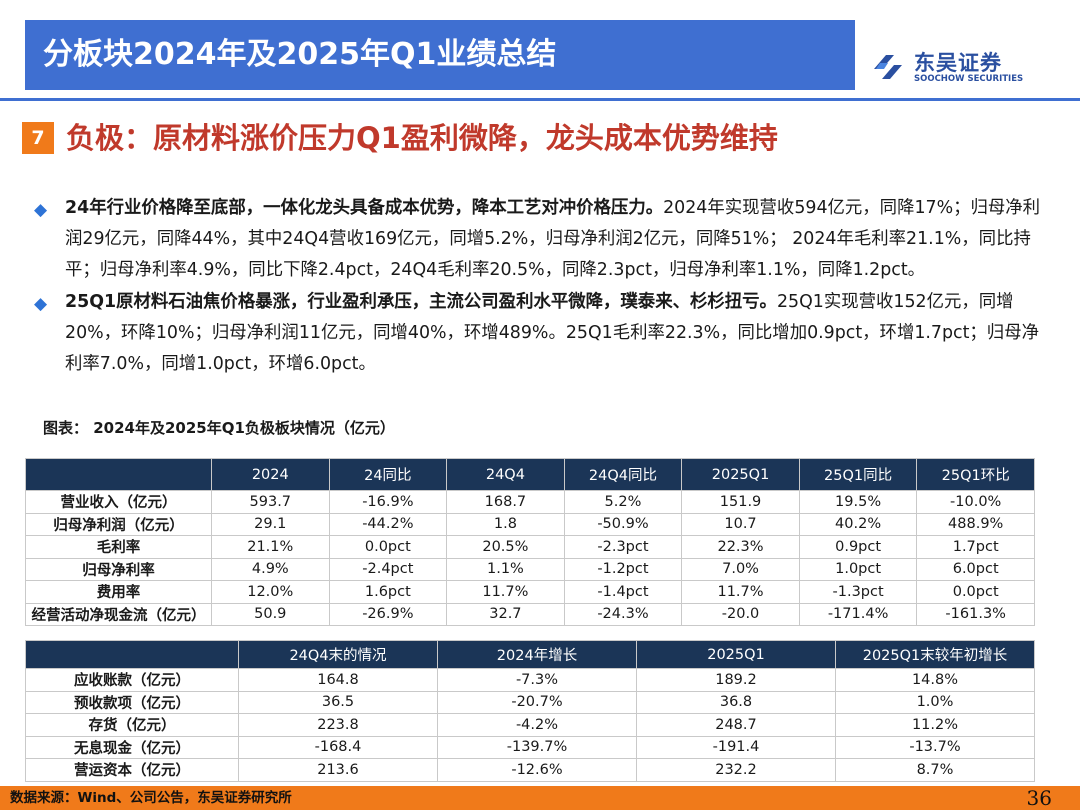 This screenshot has width=1080, height=810. I want to click on table-cell: -4.2%, so click(537, 725).